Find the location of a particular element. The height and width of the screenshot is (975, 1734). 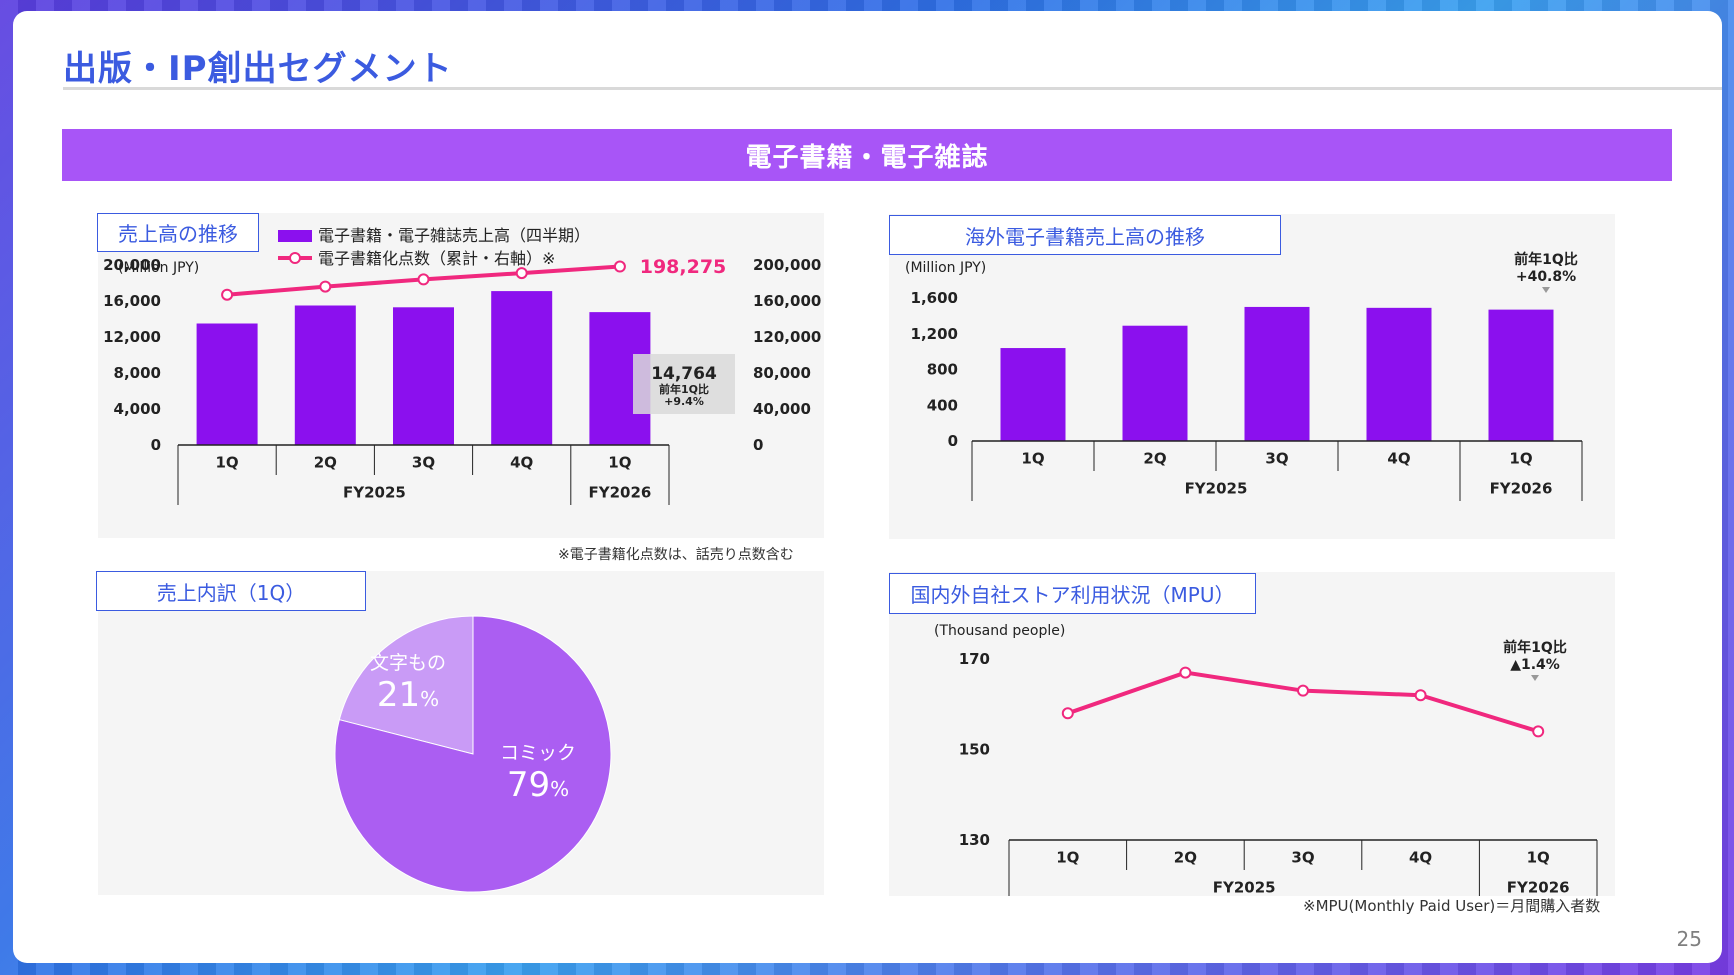

breakdown-pie-chart is located at coordinates (473, 754).